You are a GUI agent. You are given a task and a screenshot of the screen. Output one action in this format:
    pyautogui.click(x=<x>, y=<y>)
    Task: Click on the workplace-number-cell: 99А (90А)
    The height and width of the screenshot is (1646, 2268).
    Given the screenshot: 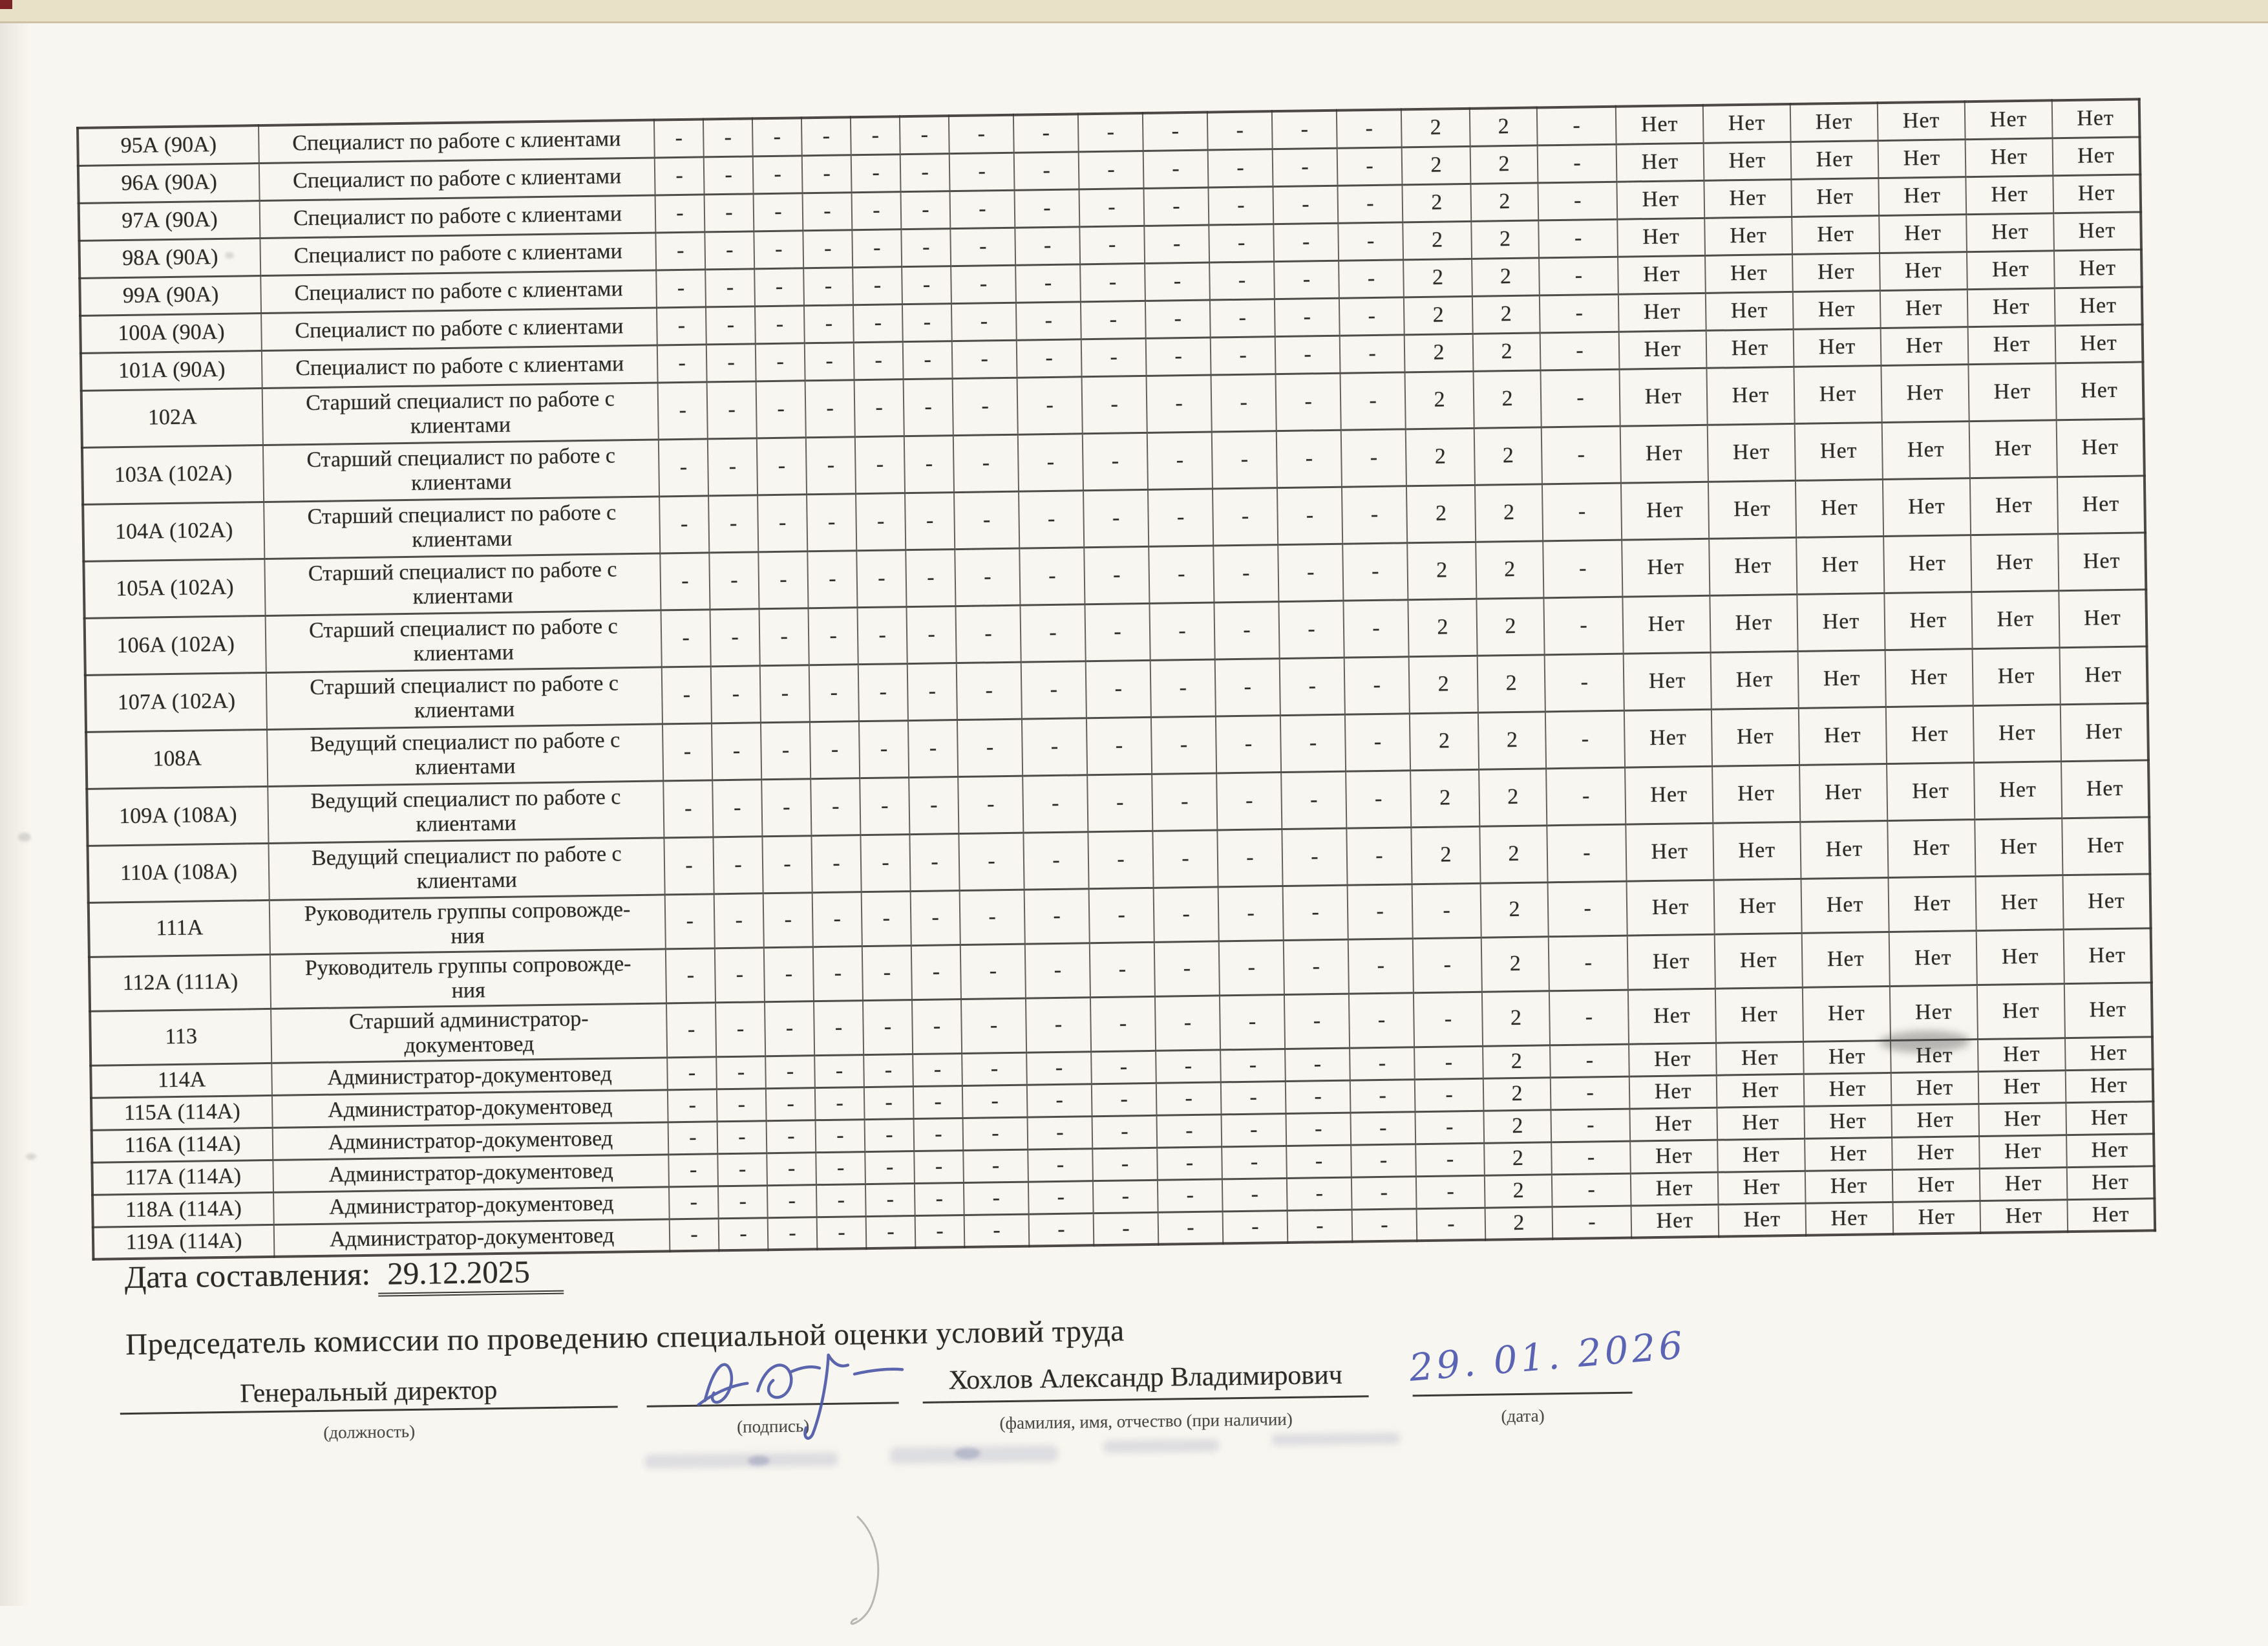 What is the action you would take?
    pyautogui.click(x=170, y=295)
    